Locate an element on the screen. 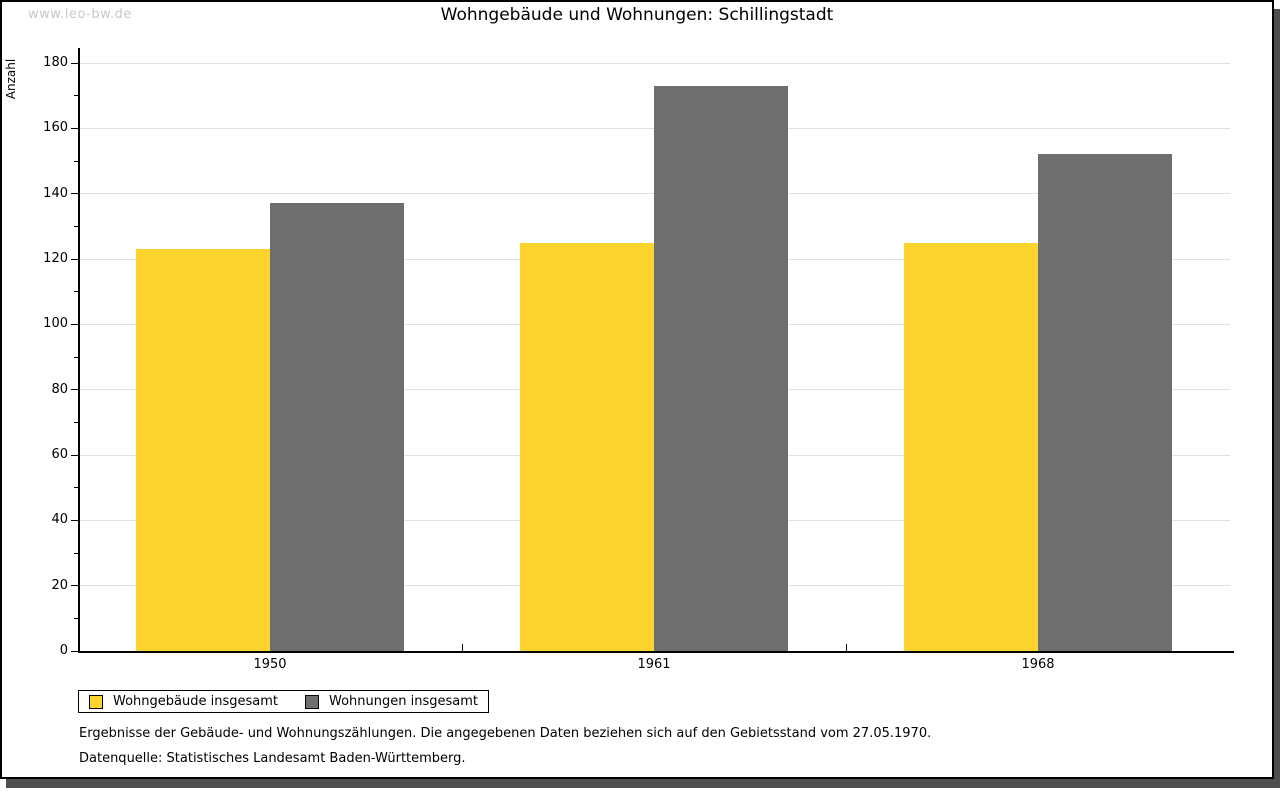 Image resolution: width=1280 pixels, height=791 pixels. legend-item: Wohngebäude insgesamt is located at coordinates (183, 701).